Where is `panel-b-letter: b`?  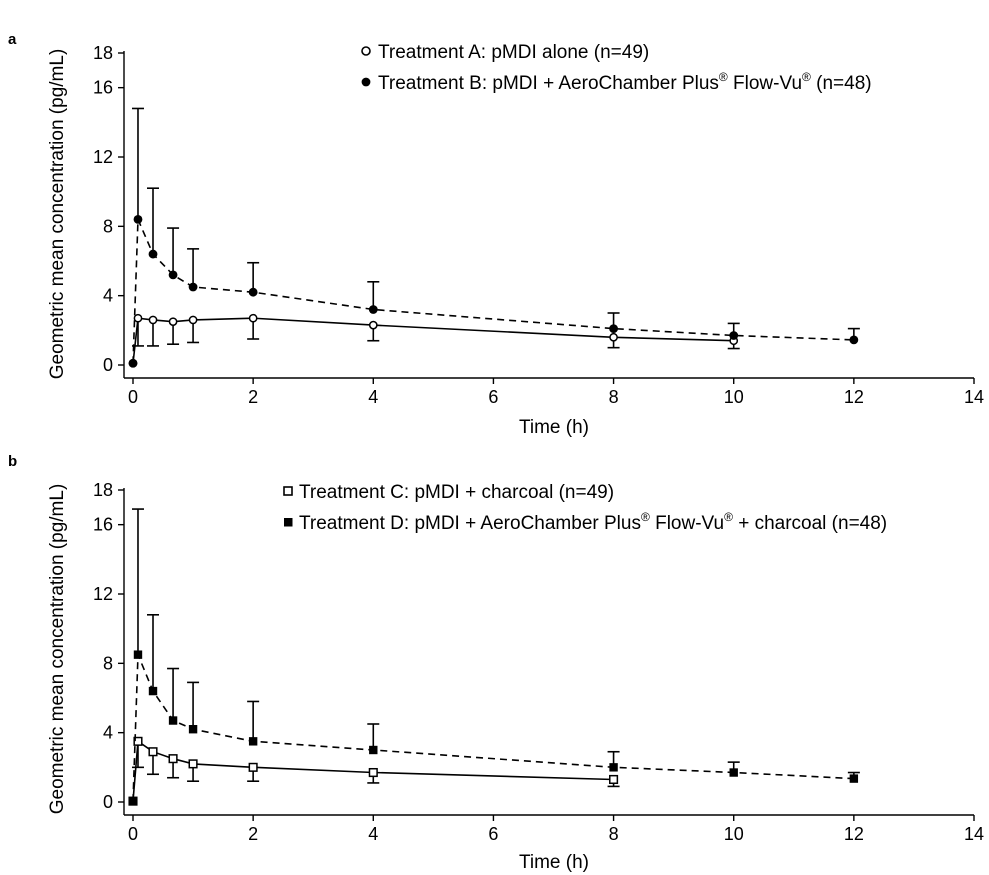
panel-b-letter: b is located at coordinates (12, 461).